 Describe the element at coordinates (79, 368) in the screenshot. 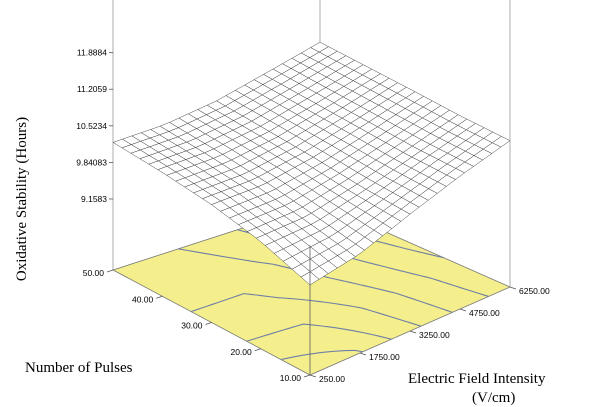

I see `x-axis-label: Number of Pulses` at that location.